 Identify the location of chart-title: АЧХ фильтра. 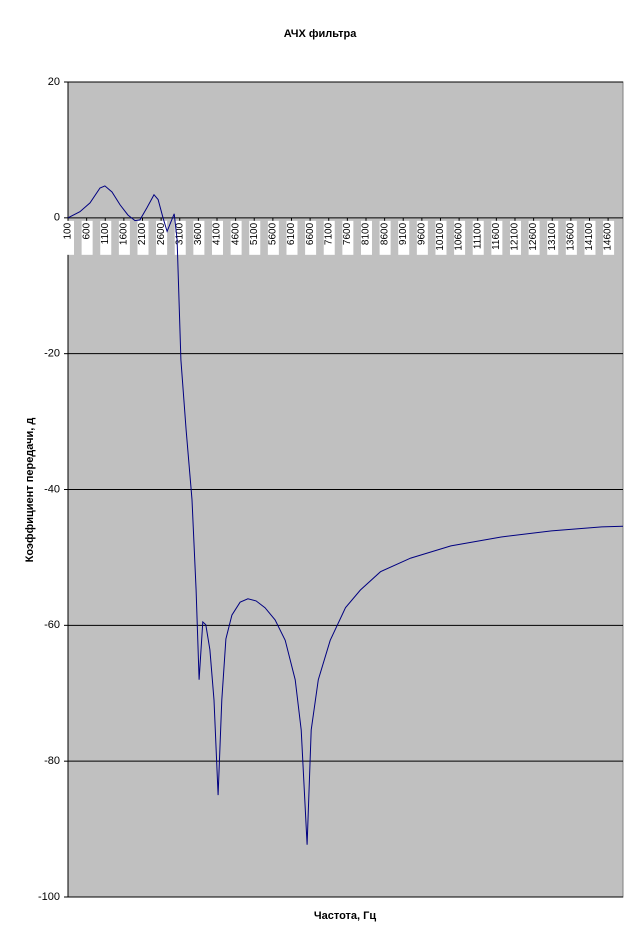
(321, 34).